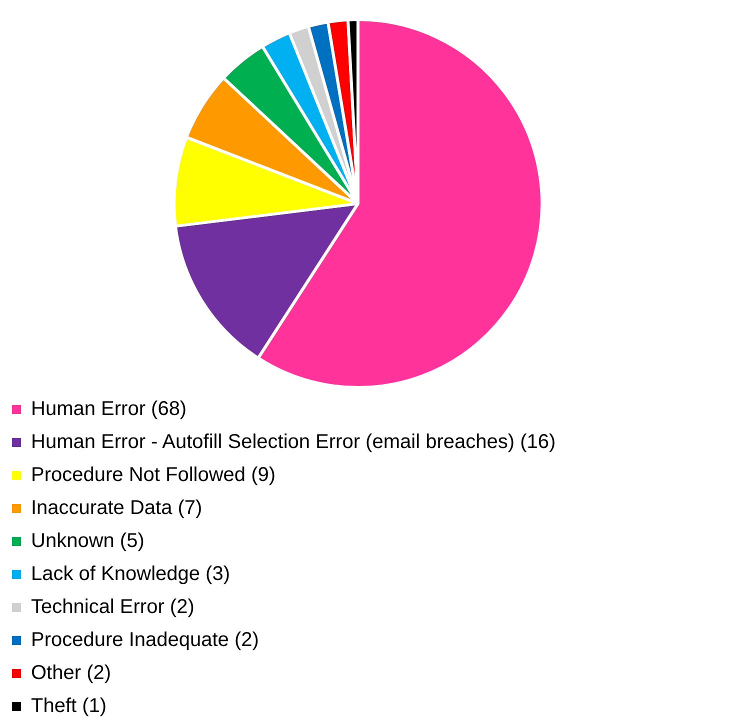 This screenshot has height=717, width=755. I want to click on legend-label: Other (2), so click(71, 673).